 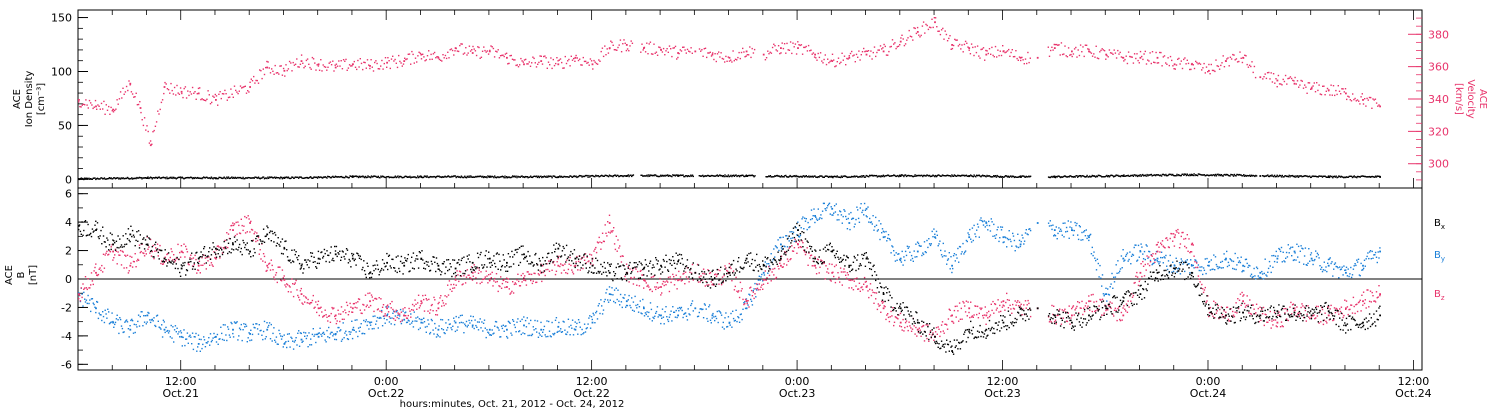 What do you see at coordinates (21, 275) in the screenshot?
I see `y-axis-label-left: ACEB[nT]` at bounding box center [21, 275].